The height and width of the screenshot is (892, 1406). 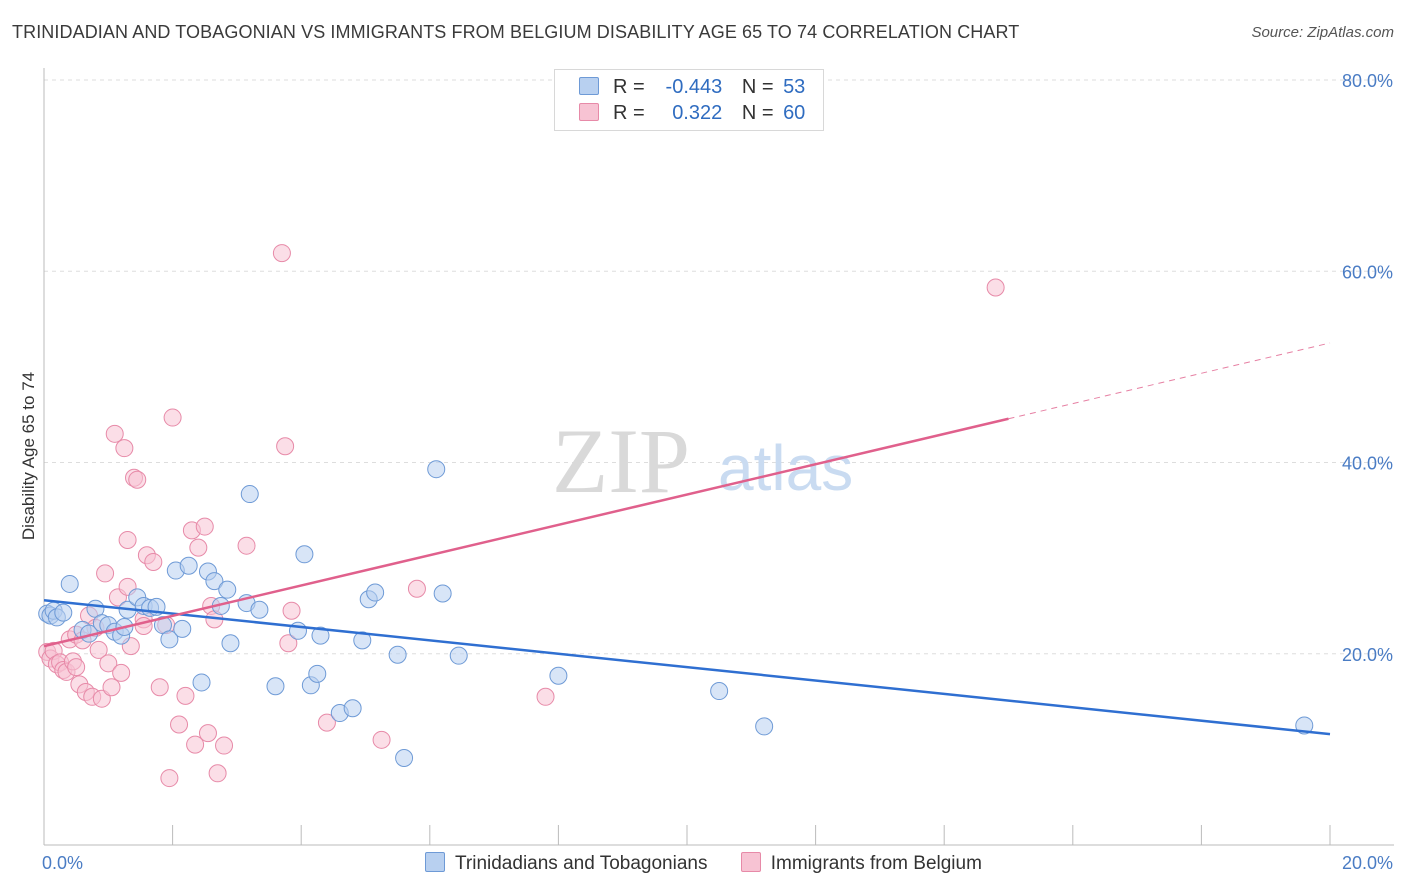 What do you see at coordinates (697, 113) in the screenshot?
I see `legend-r-value: 0.322` at bounding box center [697, 113].